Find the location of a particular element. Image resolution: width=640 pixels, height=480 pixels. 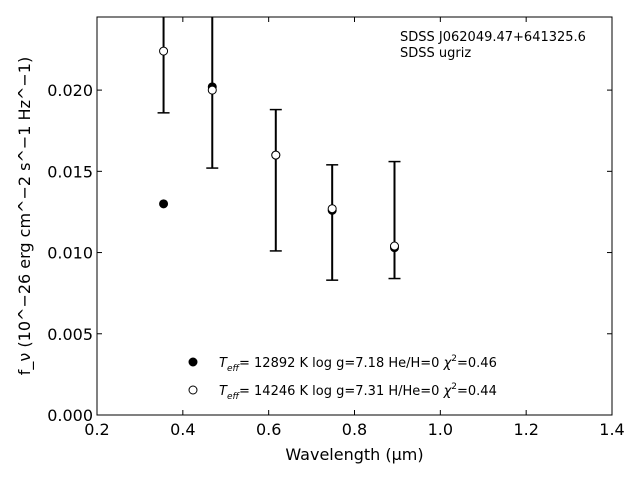

x-tick-label: 0.6 is located at coordinates (268, 429).